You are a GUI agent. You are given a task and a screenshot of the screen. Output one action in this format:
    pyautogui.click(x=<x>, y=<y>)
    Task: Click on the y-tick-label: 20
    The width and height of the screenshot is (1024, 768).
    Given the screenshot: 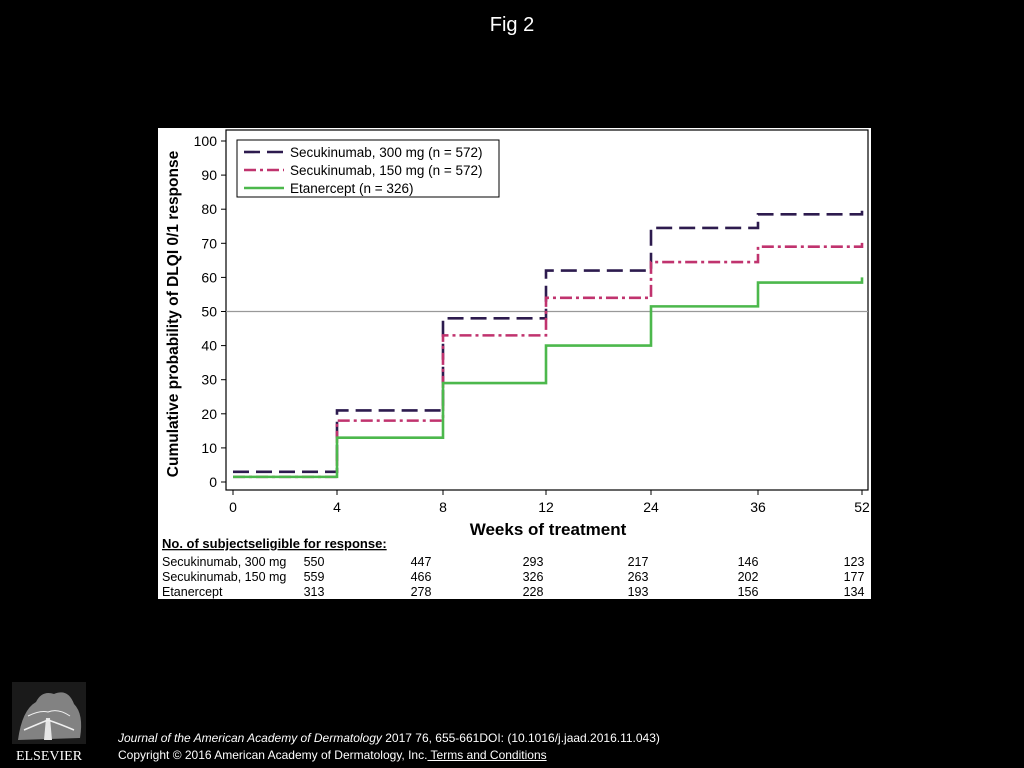 What is the action you would take?
    pyautogui.click(x=209, y=414)
    